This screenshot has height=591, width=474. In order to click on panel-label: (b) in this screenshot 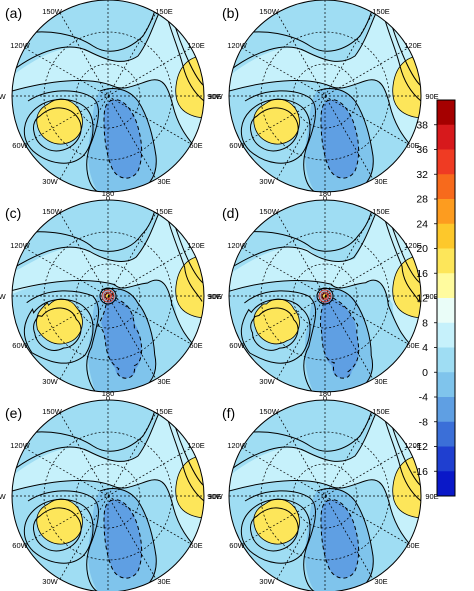, I will do `click(230, 13)`.